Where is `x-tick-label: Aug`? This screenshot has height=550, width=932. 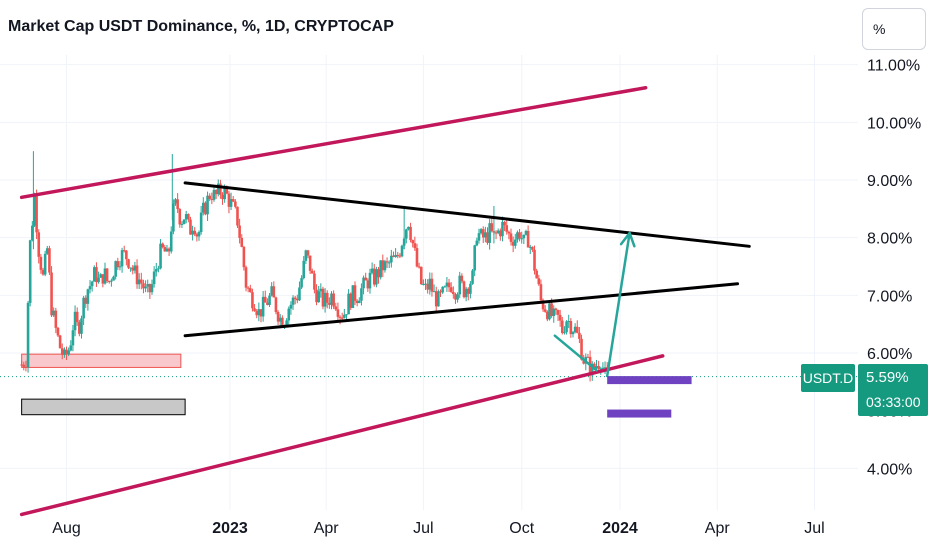 x-tick-label: Aug is located at coordinates (66, 528).